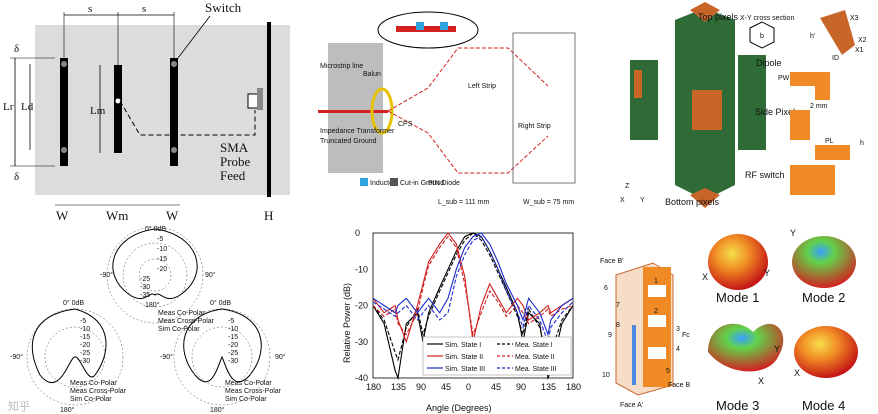 The height and width of the screenshot is (414, 878). What do you see at coordinates (16, 177) in the screenshot?
I see `label-delta-bot: δ` at bounding box center [16, 177].